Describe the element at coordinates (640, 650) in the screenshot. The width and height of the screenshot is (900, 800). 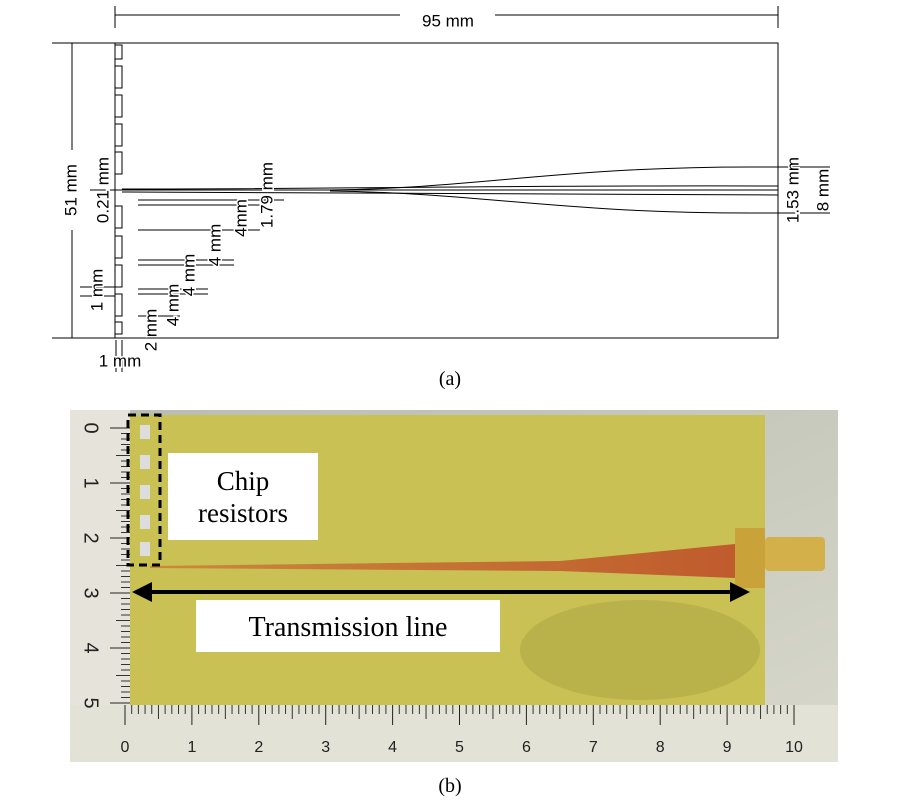
I see `shadow` at that location.